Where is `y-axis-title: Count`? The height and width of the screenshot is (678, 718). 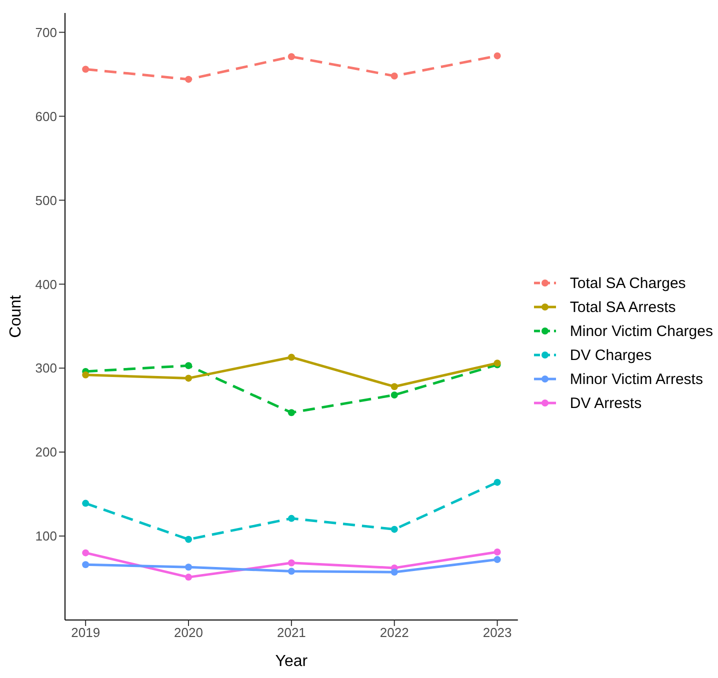 y-axis-title: Count is located at coordinates (16, 316).